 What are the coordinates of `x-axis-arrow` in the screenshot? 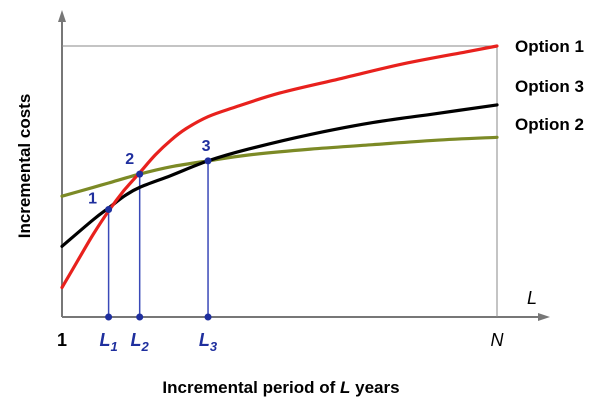 It's located at (544, 317).